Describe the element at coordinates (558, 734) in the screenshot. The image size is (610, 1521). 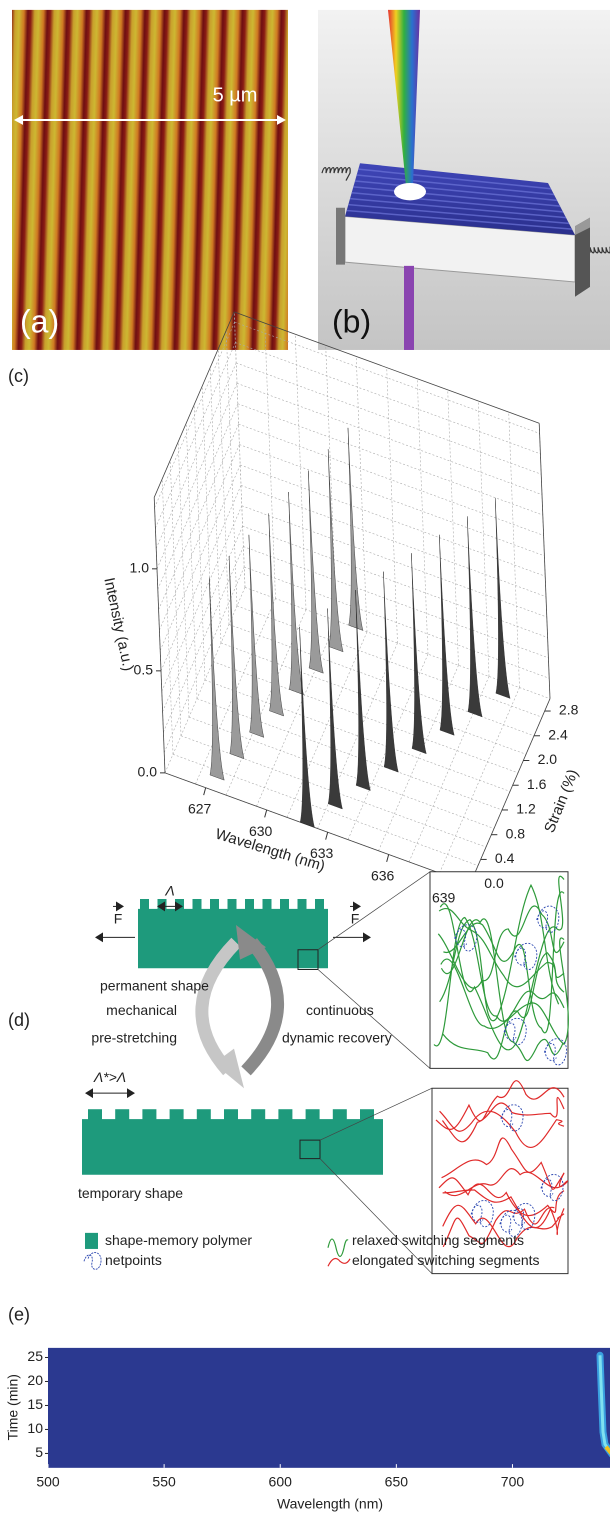
I see `y-tick-label: 2.4` at that location.